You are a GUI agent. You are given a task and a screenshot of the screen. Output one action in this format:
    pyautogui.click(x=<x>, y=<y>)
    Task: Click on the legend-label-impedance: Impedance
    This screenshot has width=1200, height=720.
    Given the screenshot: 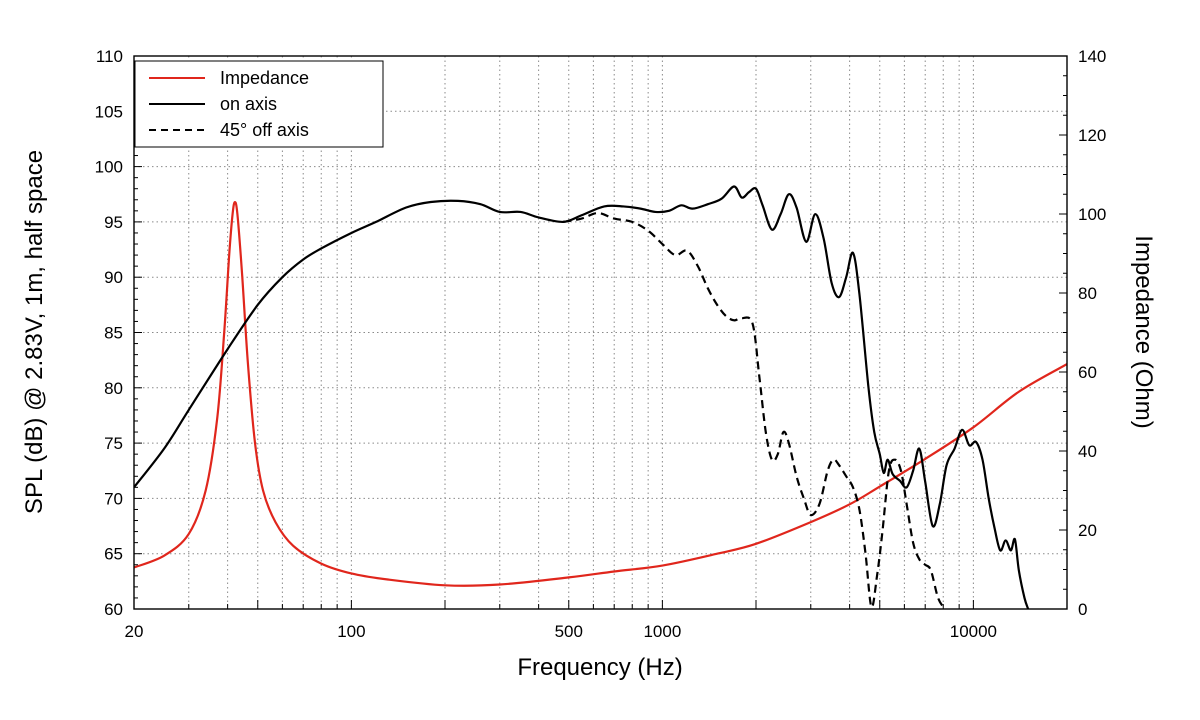 What is the action you would take?
    pyautogui.click(x=264, y=78)
    